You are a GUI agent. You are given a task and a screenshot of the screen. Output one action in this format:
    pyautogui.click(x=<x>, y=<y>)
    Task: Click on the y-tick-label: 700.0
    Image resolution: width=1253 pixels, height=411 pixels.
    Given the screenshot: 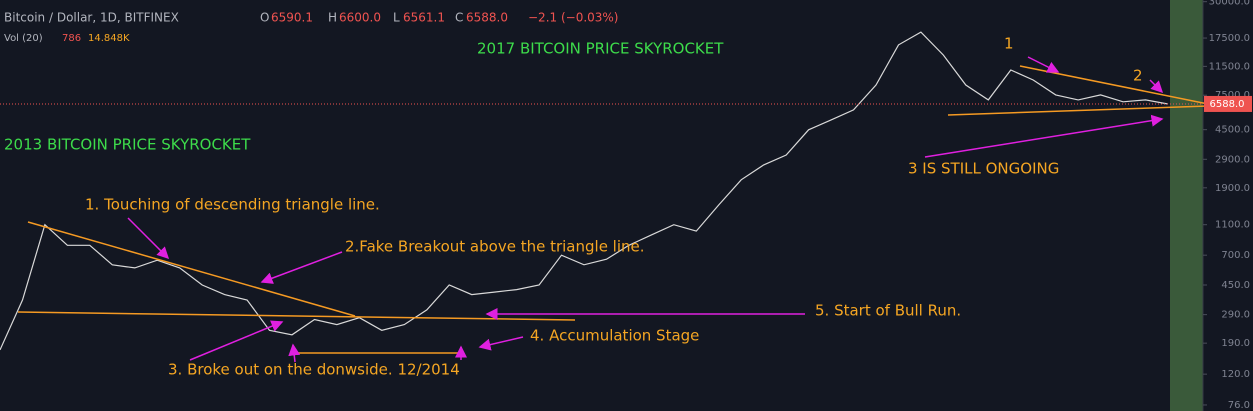 What is the action you would take?
    pyautogui.click(x=1235, y=255)
    